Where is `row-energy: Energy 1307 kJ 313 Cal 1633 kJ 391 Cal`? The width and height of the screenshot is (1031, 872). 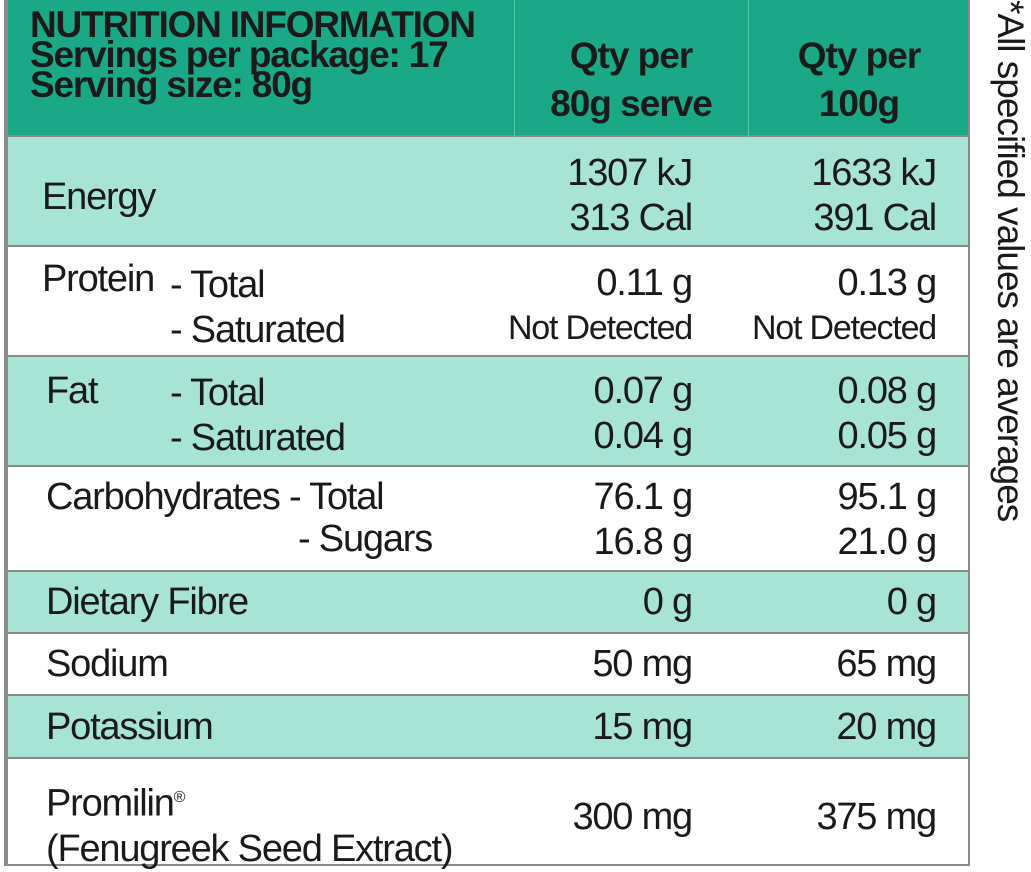
row-energy: Energy 1307 kJ 313 Cal 1633 kJ 391 Cal is located at coordinates (488, 192).